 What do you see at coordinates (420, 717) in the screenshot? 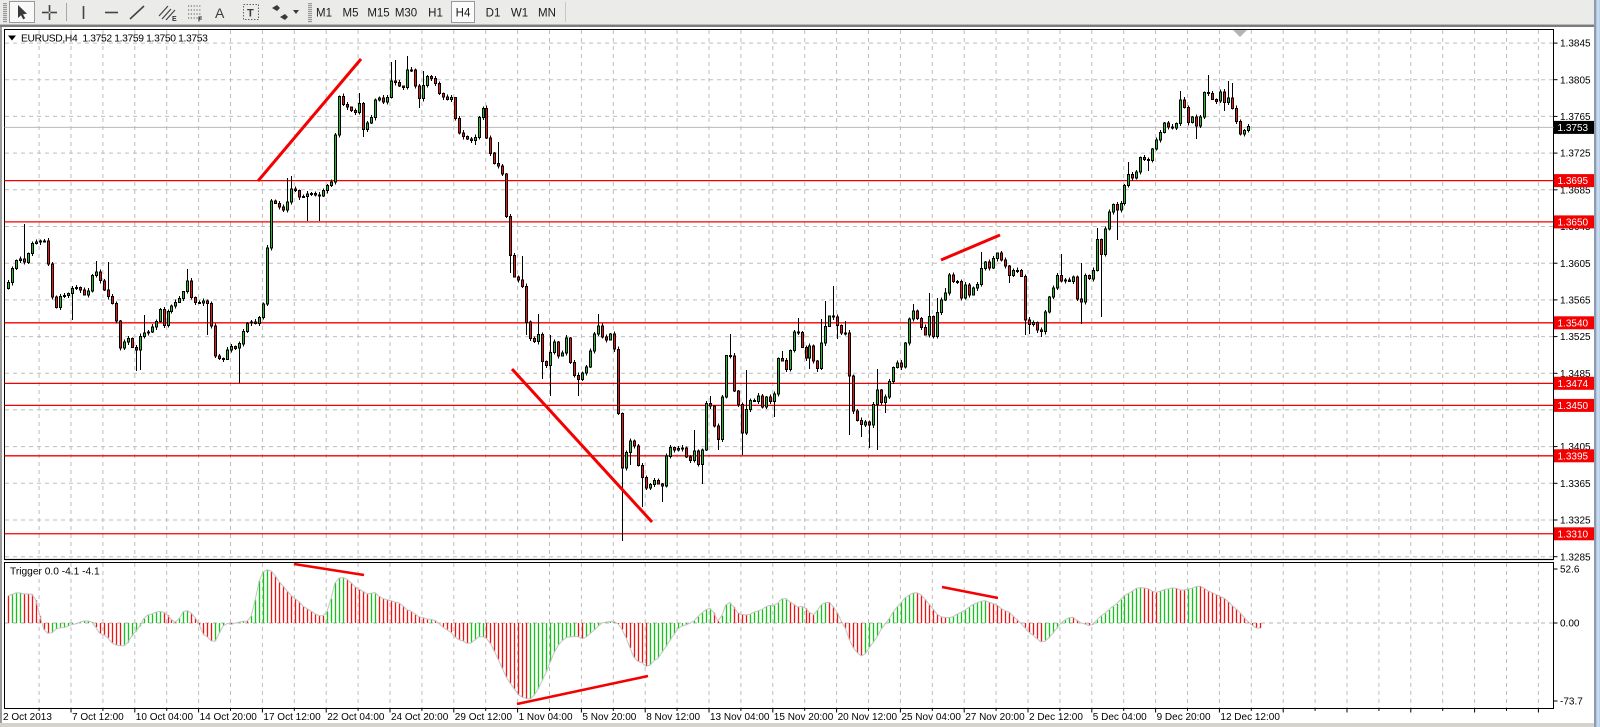
I see `svg-text: 24 Oct 20:00` at bounding box center [420, 717].